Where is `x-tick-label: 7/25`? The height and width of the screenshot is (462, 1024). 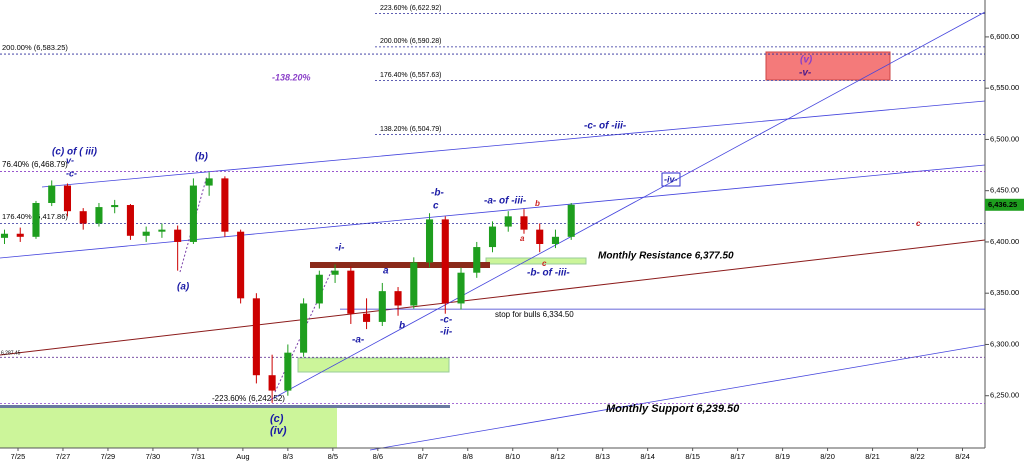
x-tick-label: 7/25 is located at coordinates (18, 456).